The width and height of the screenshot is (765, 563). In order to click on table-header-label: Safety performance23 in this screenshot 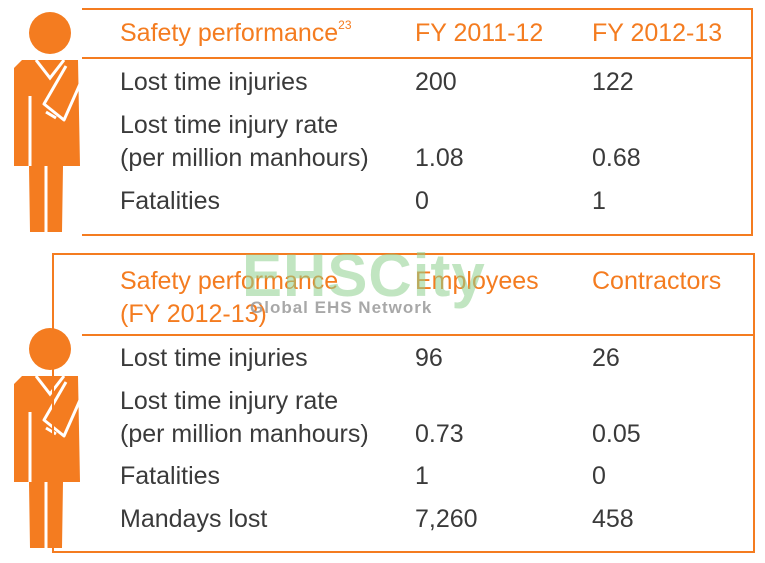, I will do `click(236, 32)`.